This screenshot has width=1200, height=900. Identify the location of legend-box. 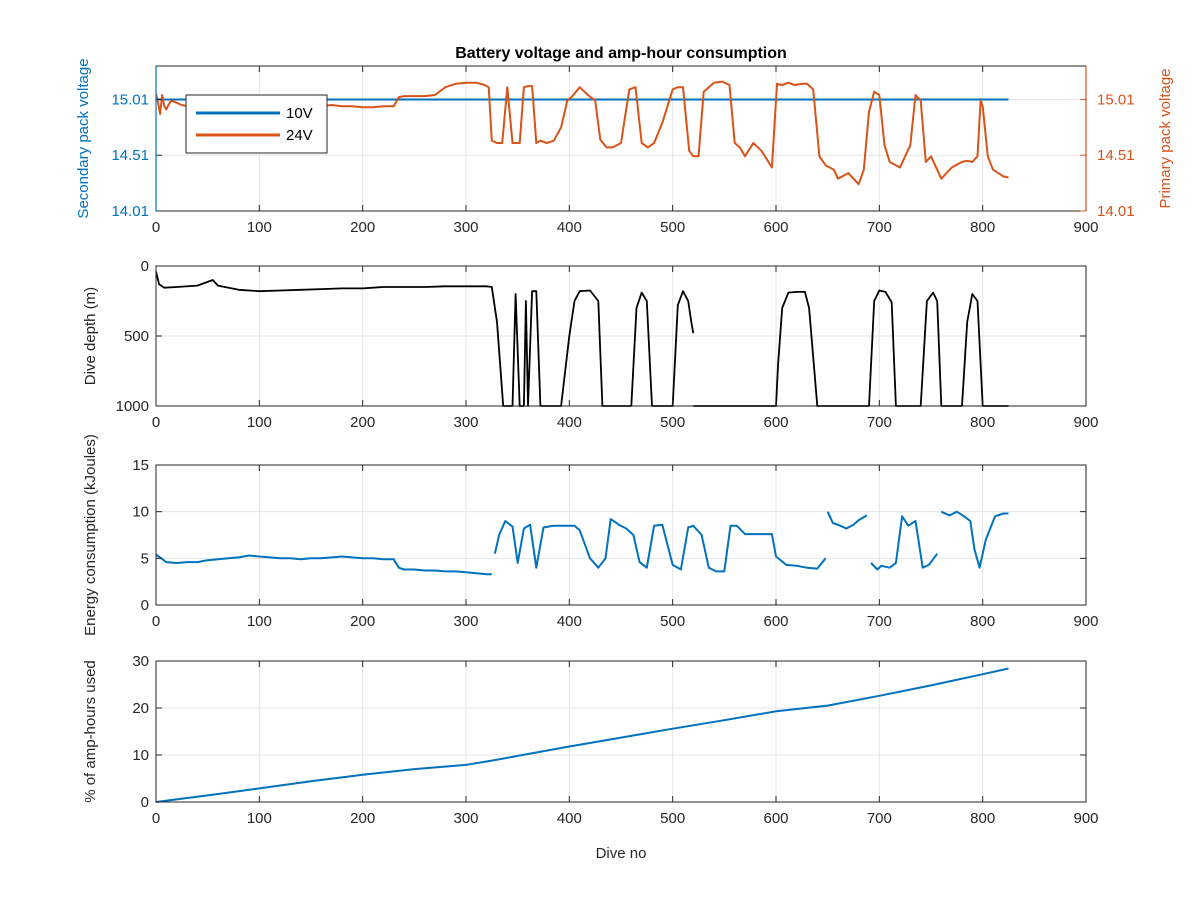
(256, 124).